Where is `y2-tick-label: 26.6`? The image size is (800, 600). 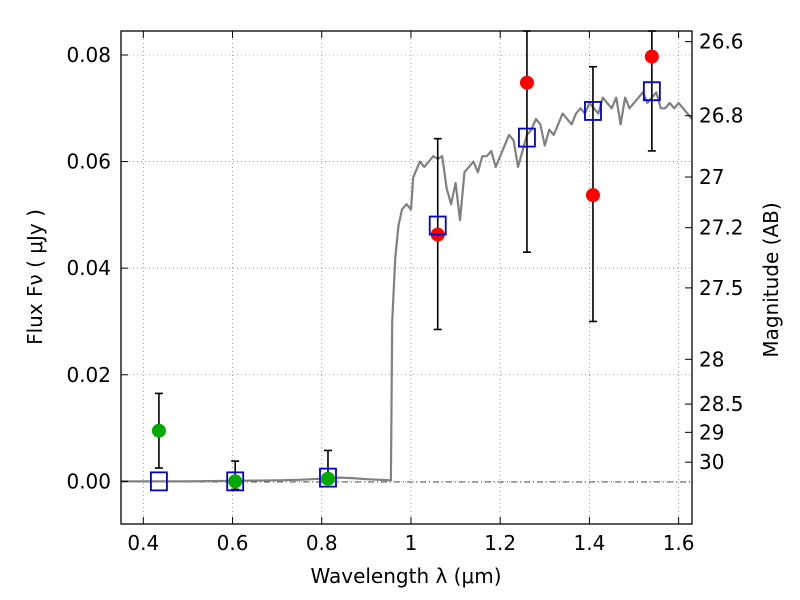 y2-tick-label: 26.6 is located at coordinates (721, 42).